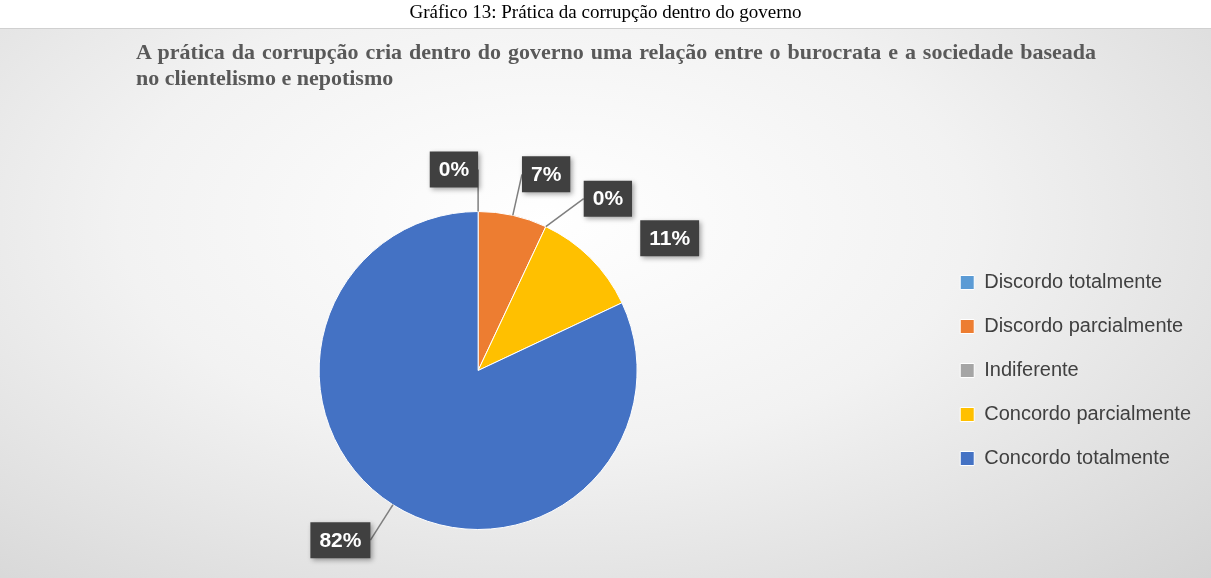 This screenshot has height=578, width=1211. Describe the element at coordinates (1084, 325) in the screenshot. I see `legend-label: Discordo parcialmente` at that location.